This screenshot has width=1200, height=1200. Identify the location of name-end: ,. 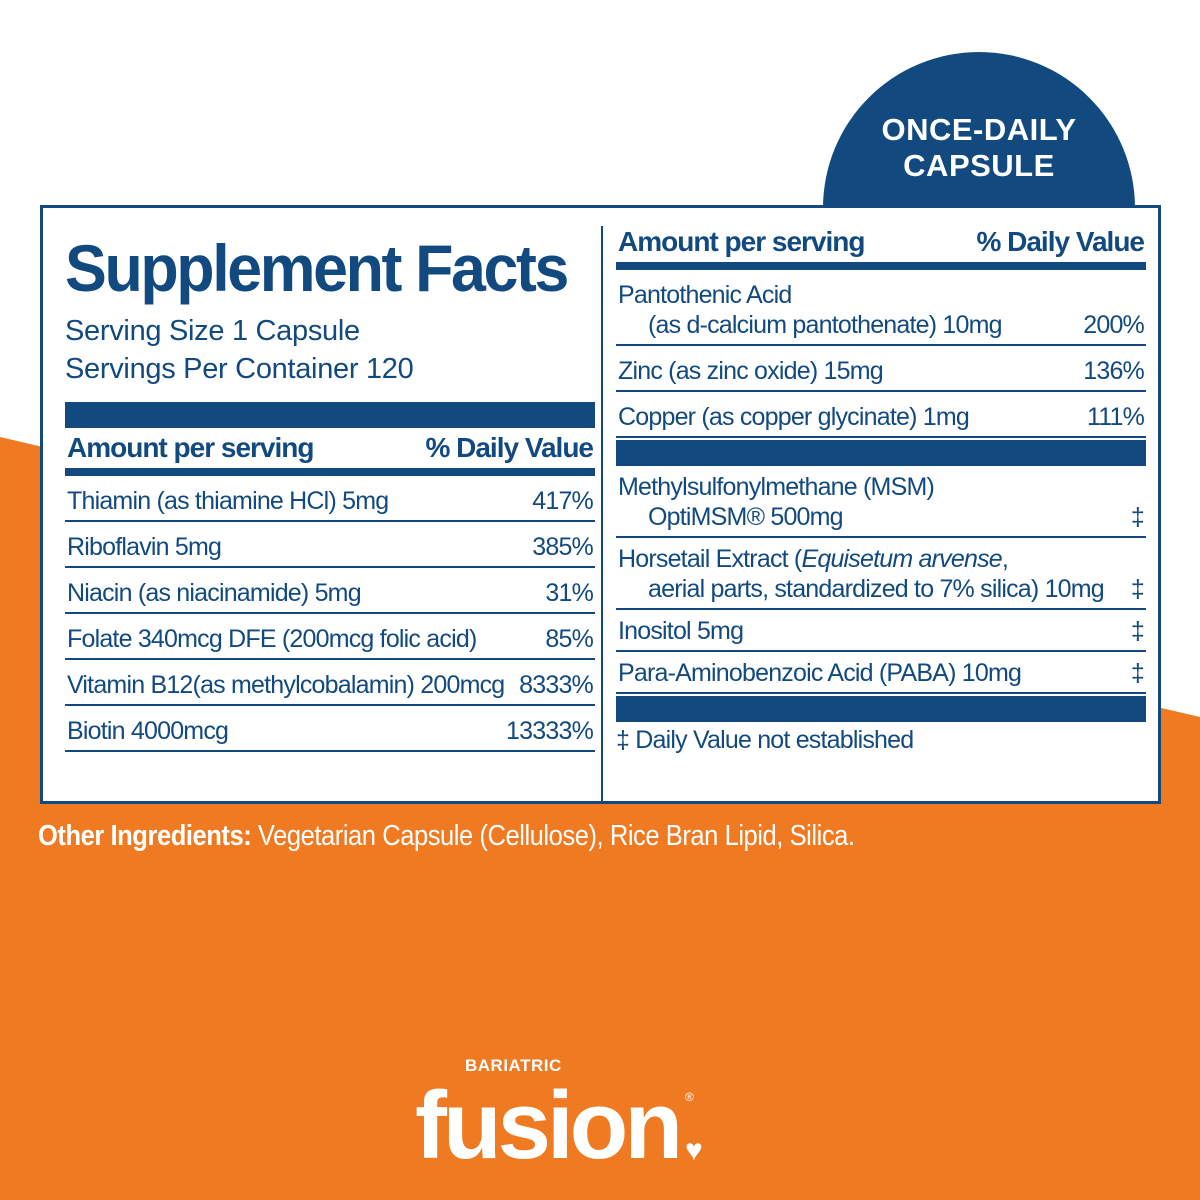
(1005, 559).